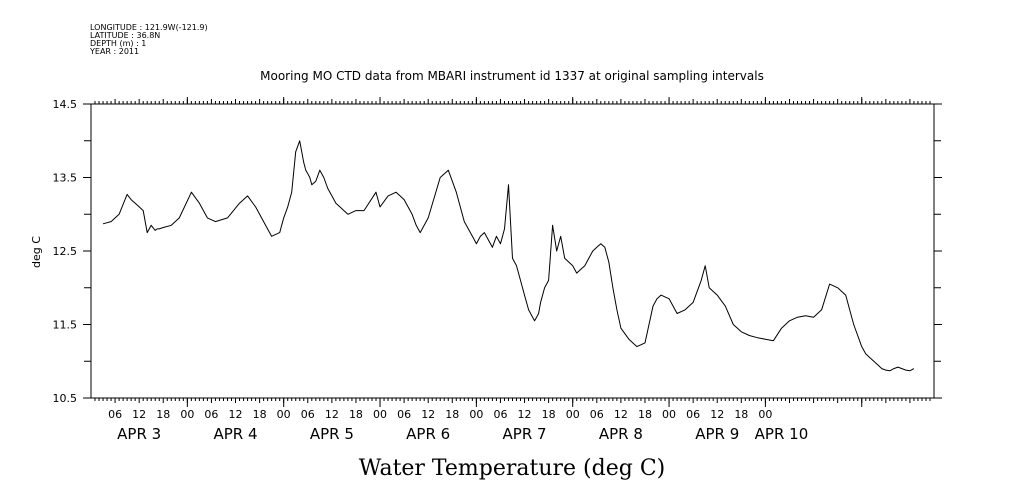  What do you see at coordinates (139, 434) in the screenshot?
I see `x-day-label: APR 3` at bounding box center [139, 434].